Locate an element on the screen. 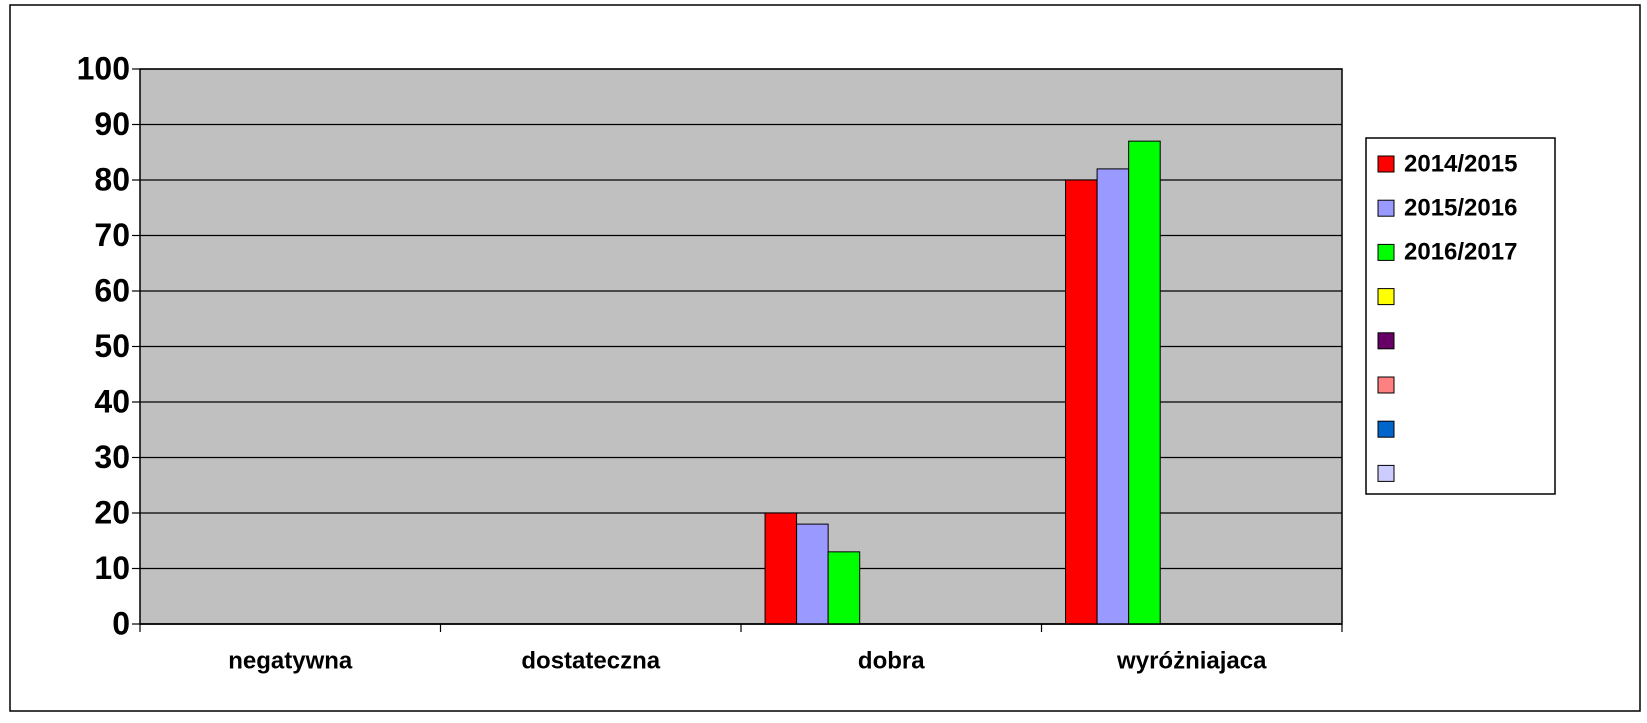 This screenshot has width=1647, height=723. x-tick-label: negatywna is located at coordinates (290, 660).